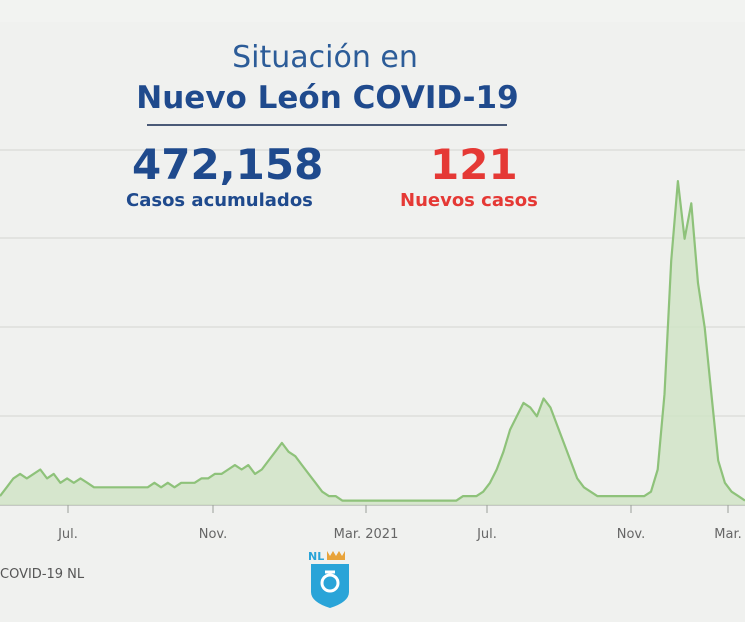 The width and height of the screenshot is (745, 622). What do you see at coordinates (486, 534) in the screenshot?
I see `x-tick-label-3: Jul.` at bounding box center [486, 534].